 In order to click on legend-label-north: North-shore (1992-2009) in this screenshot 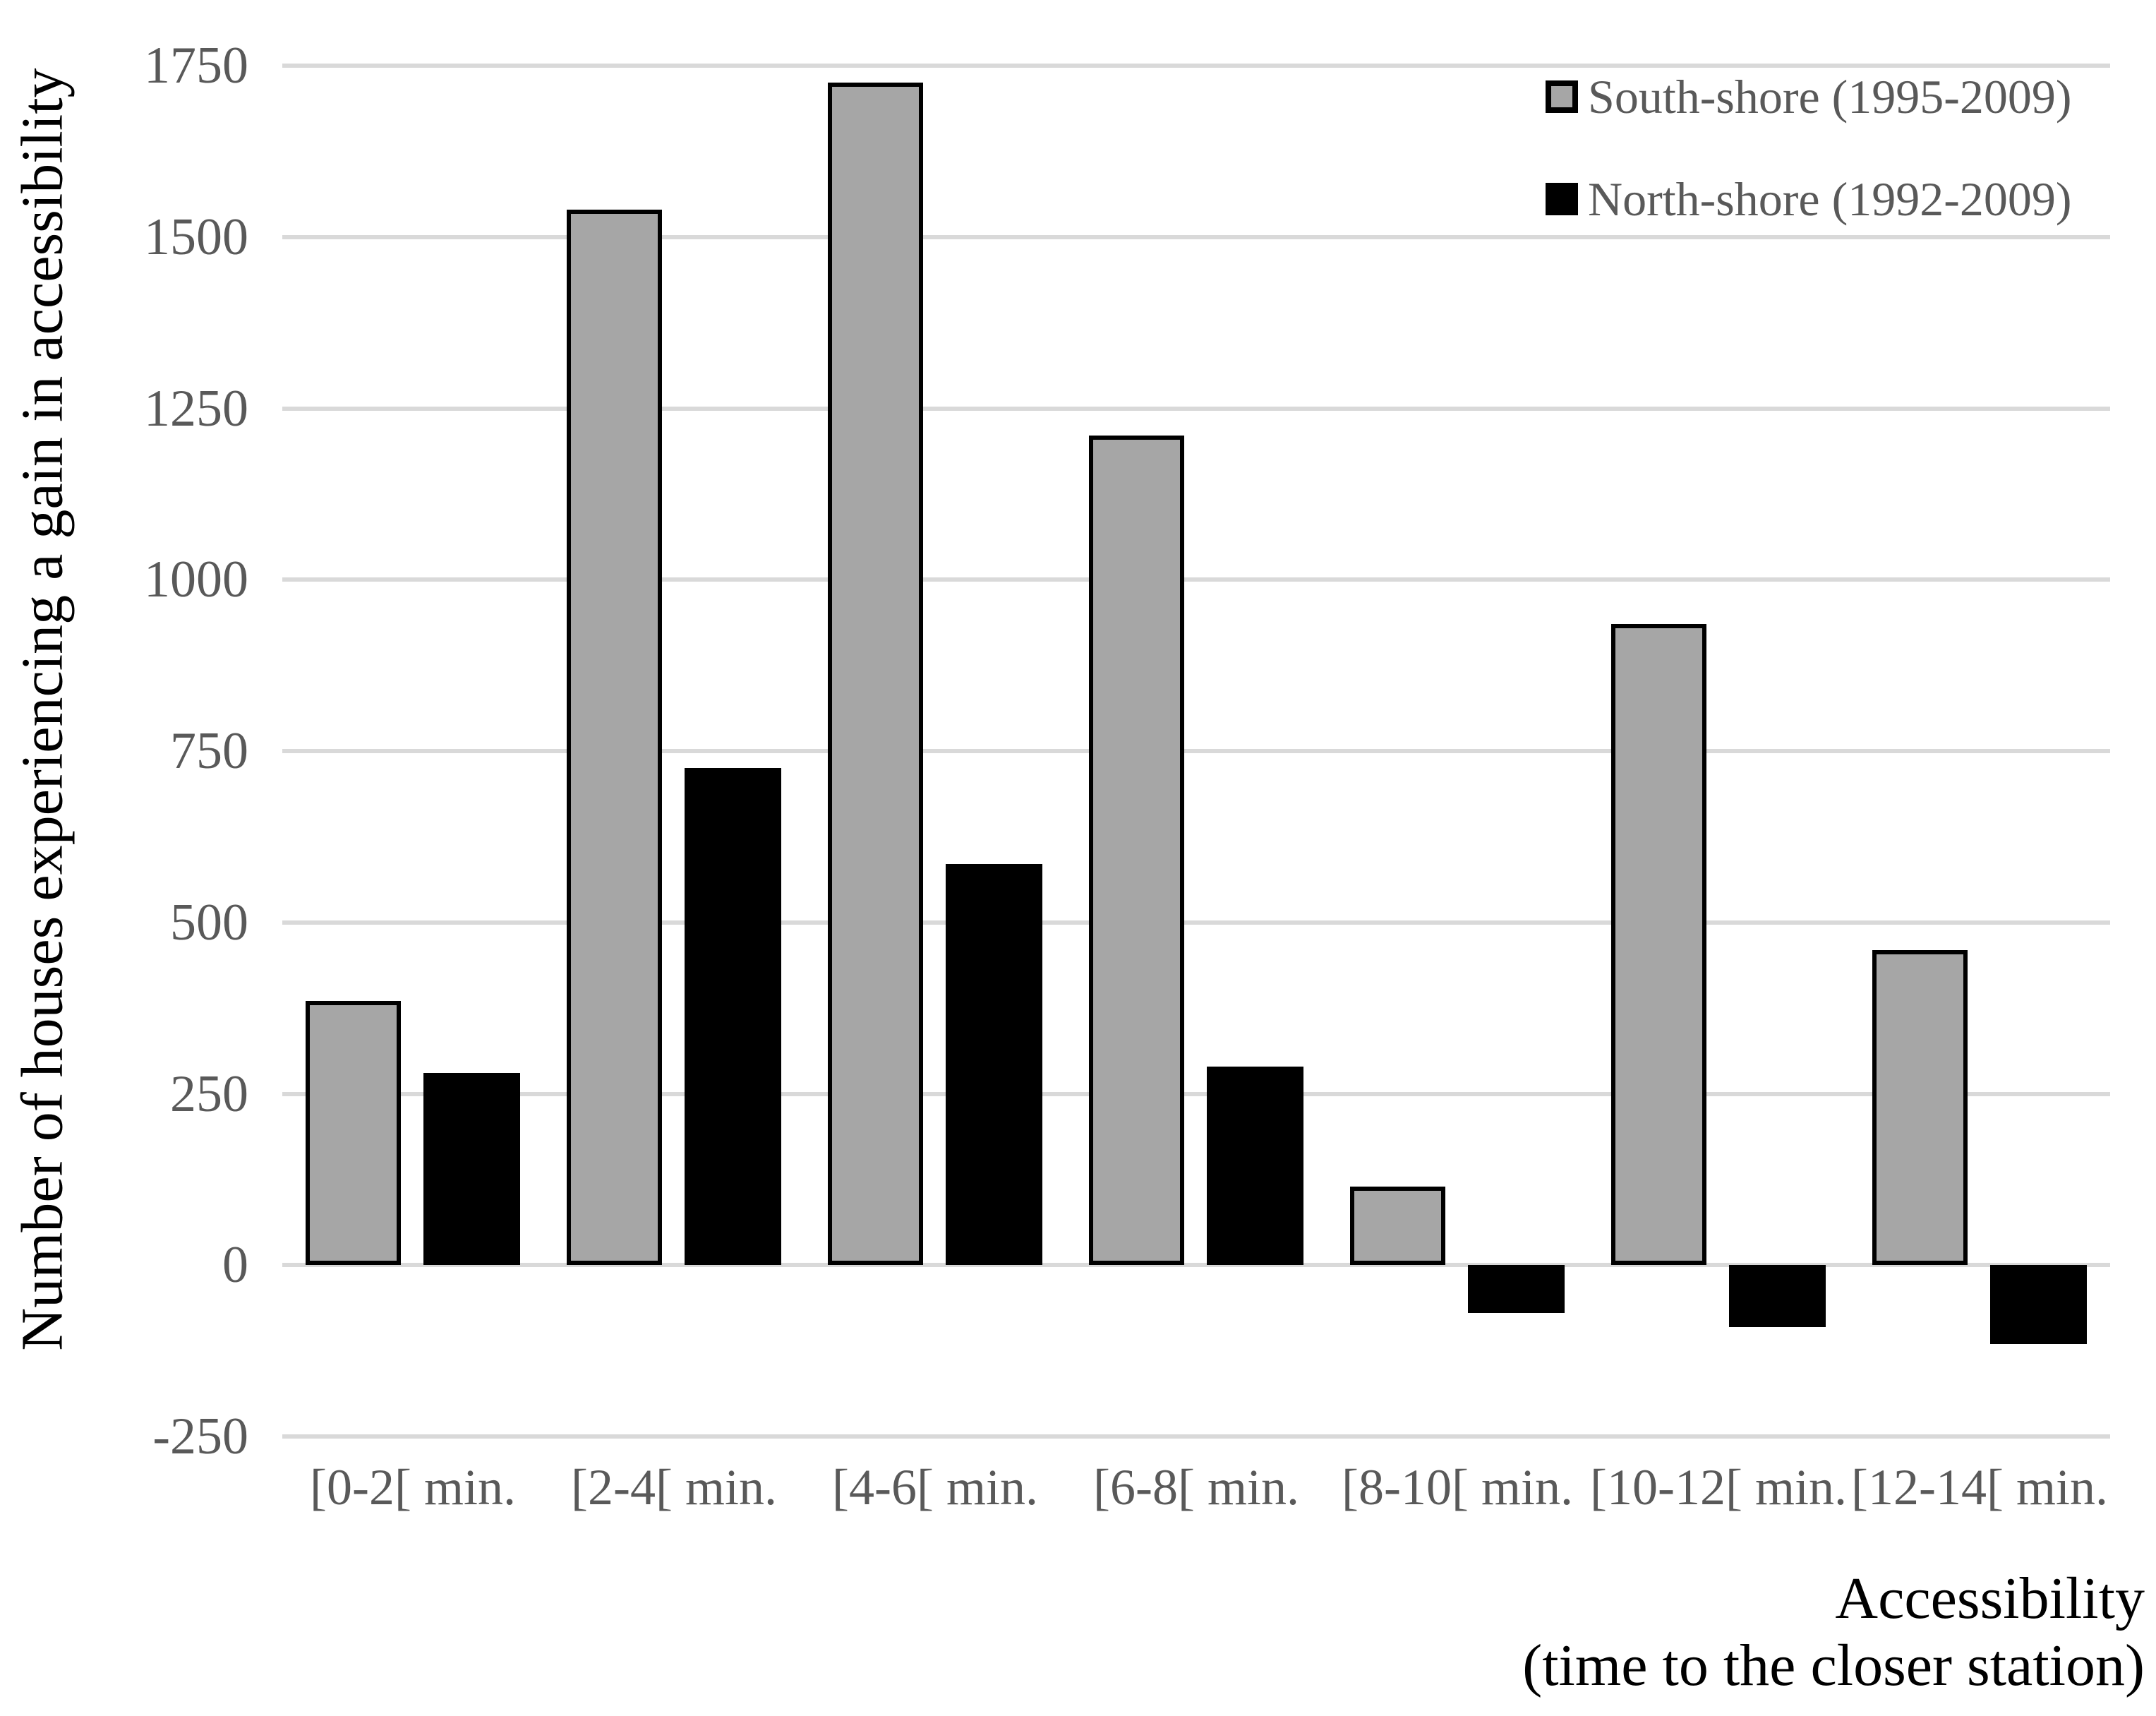, I will do `click(1830, 199)`.